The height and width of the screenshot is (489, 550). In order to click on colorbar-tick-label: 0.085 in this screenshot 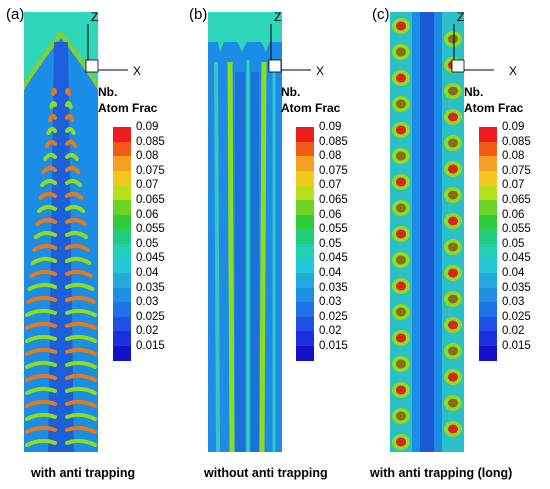, I will do `click(150, 141)`.